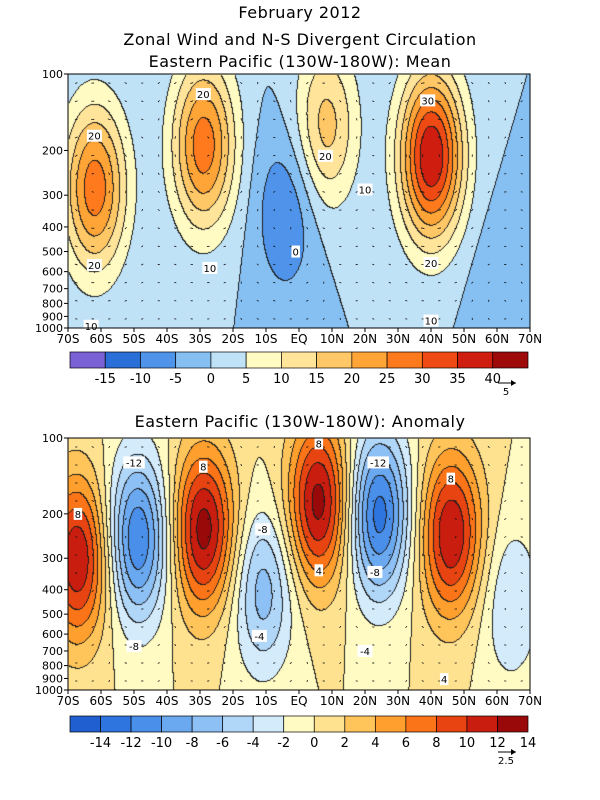 This screenshot has width=600, height=800. I want to click on contour-label-text: 0, so click(296, 253).